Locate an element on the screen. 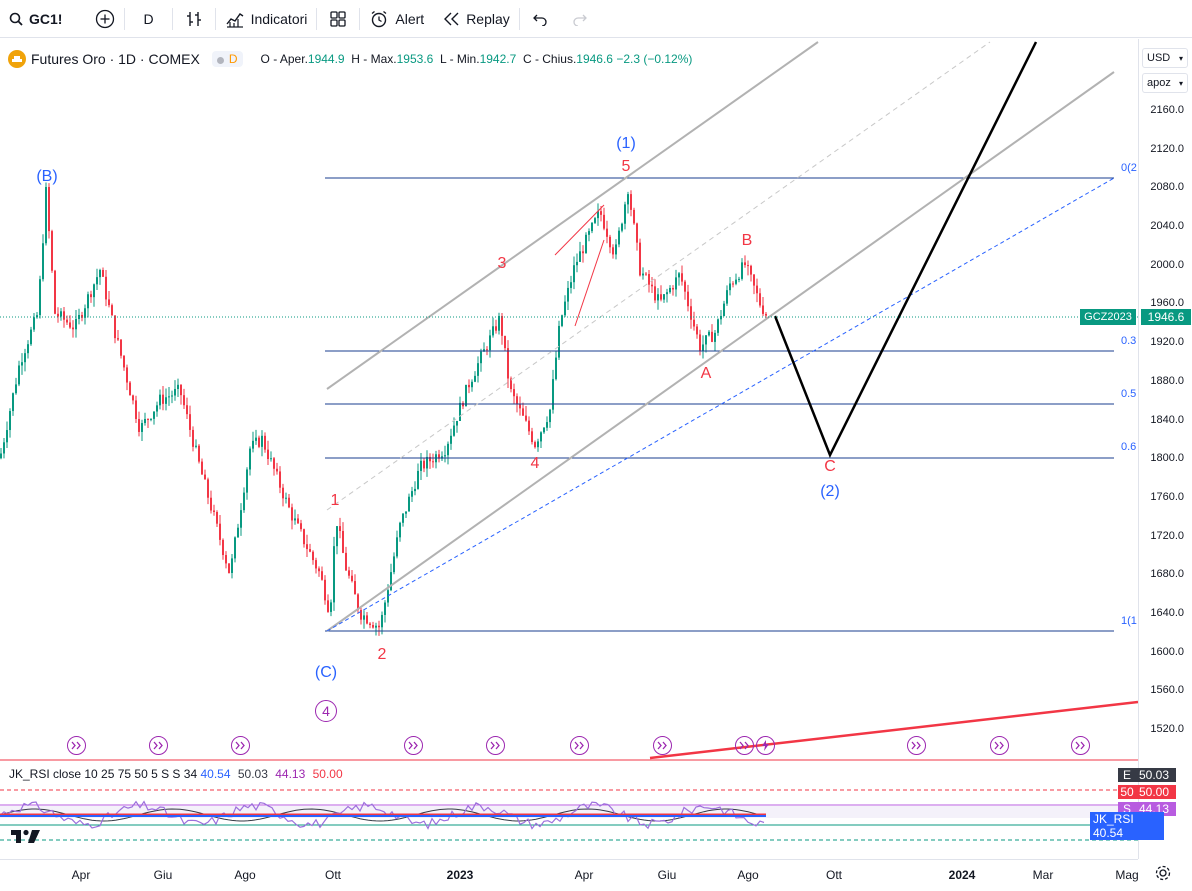  rsi-axis-tag: 50 50.00 is located at coordinates (1147, 791).